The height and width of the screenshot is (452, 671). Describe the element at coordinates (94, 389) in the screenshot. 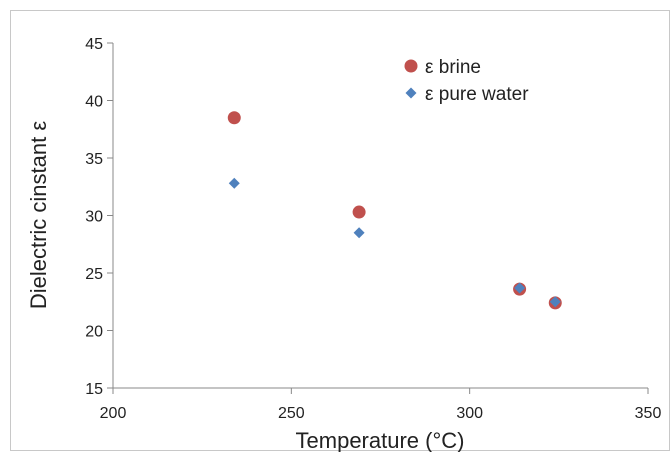

I see `y-tick-label: 15` at that location.